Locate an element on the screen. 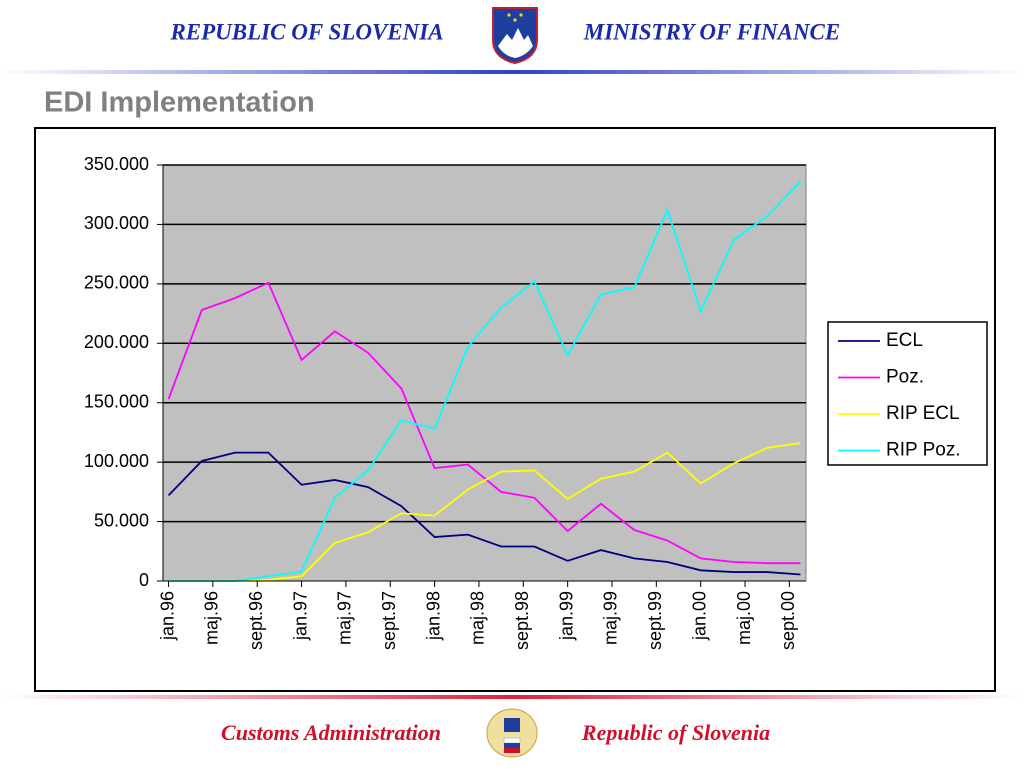  y-tick-label: 200.000 is located at coordinates (116, 342).